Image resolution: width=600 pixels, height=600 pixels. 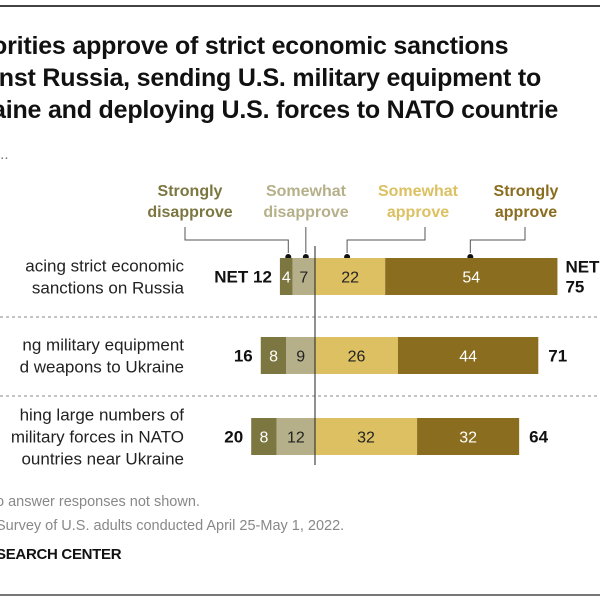 What do you see at coordinates (102, 367) in the screenshot?
I see `category-label: d weapons to Ukraine` at bounding box center [102, 367].